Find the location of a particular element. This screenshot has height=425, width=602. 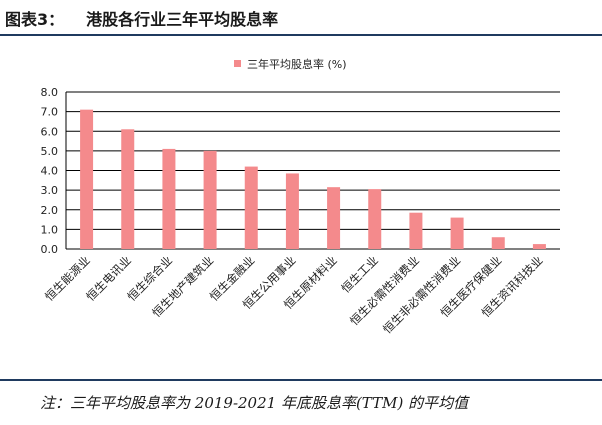

chart-legend: 三年平均股息率 (%) is located at coordinates (290, 64).